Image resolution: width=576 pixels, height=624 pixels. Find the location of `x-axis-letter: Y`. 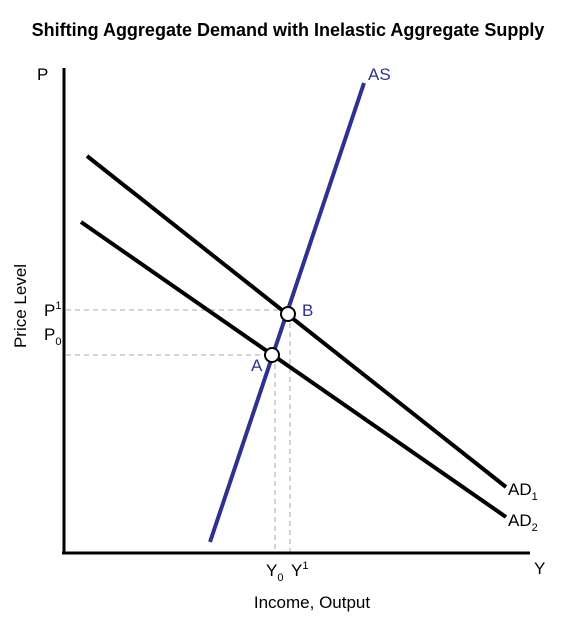

x-axis-letter: Y is located at coordinates (539, 568).